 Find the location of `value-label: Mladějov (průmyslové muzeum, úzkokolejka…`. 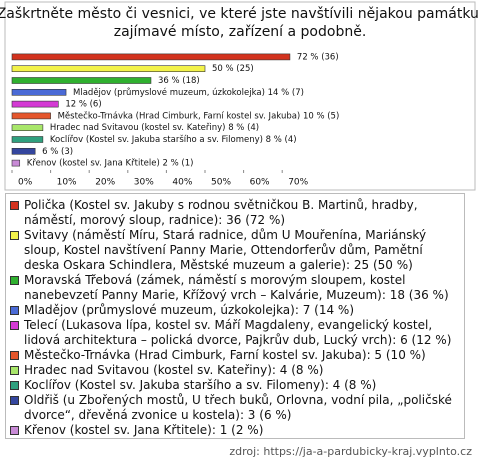

value-label: Mladějov (průmyslové muzeum, úzkokolejka… is located at coordinates (188, 92).